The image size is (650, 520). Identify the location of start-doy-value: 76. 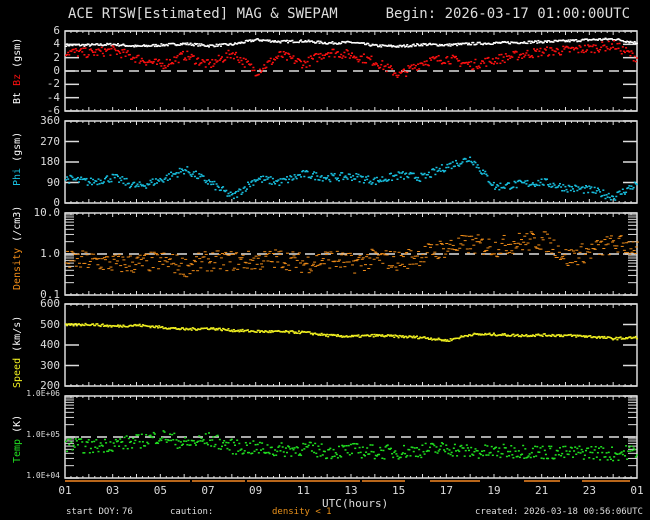
(127, 512).